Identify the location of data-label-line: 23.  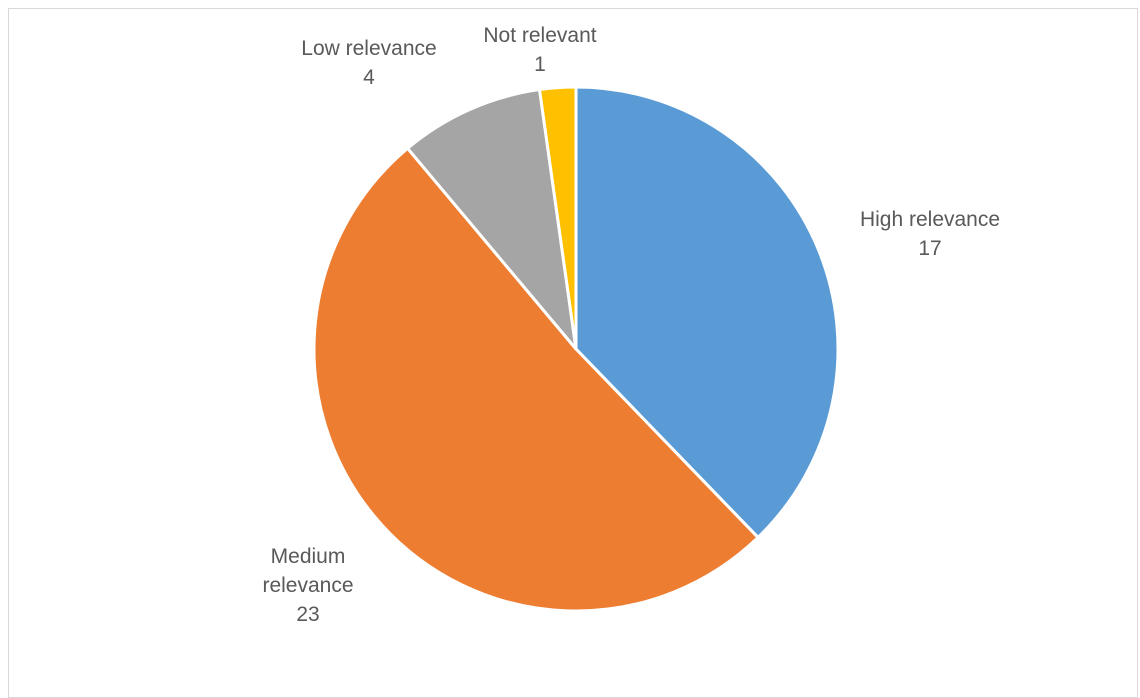
(307, 614).